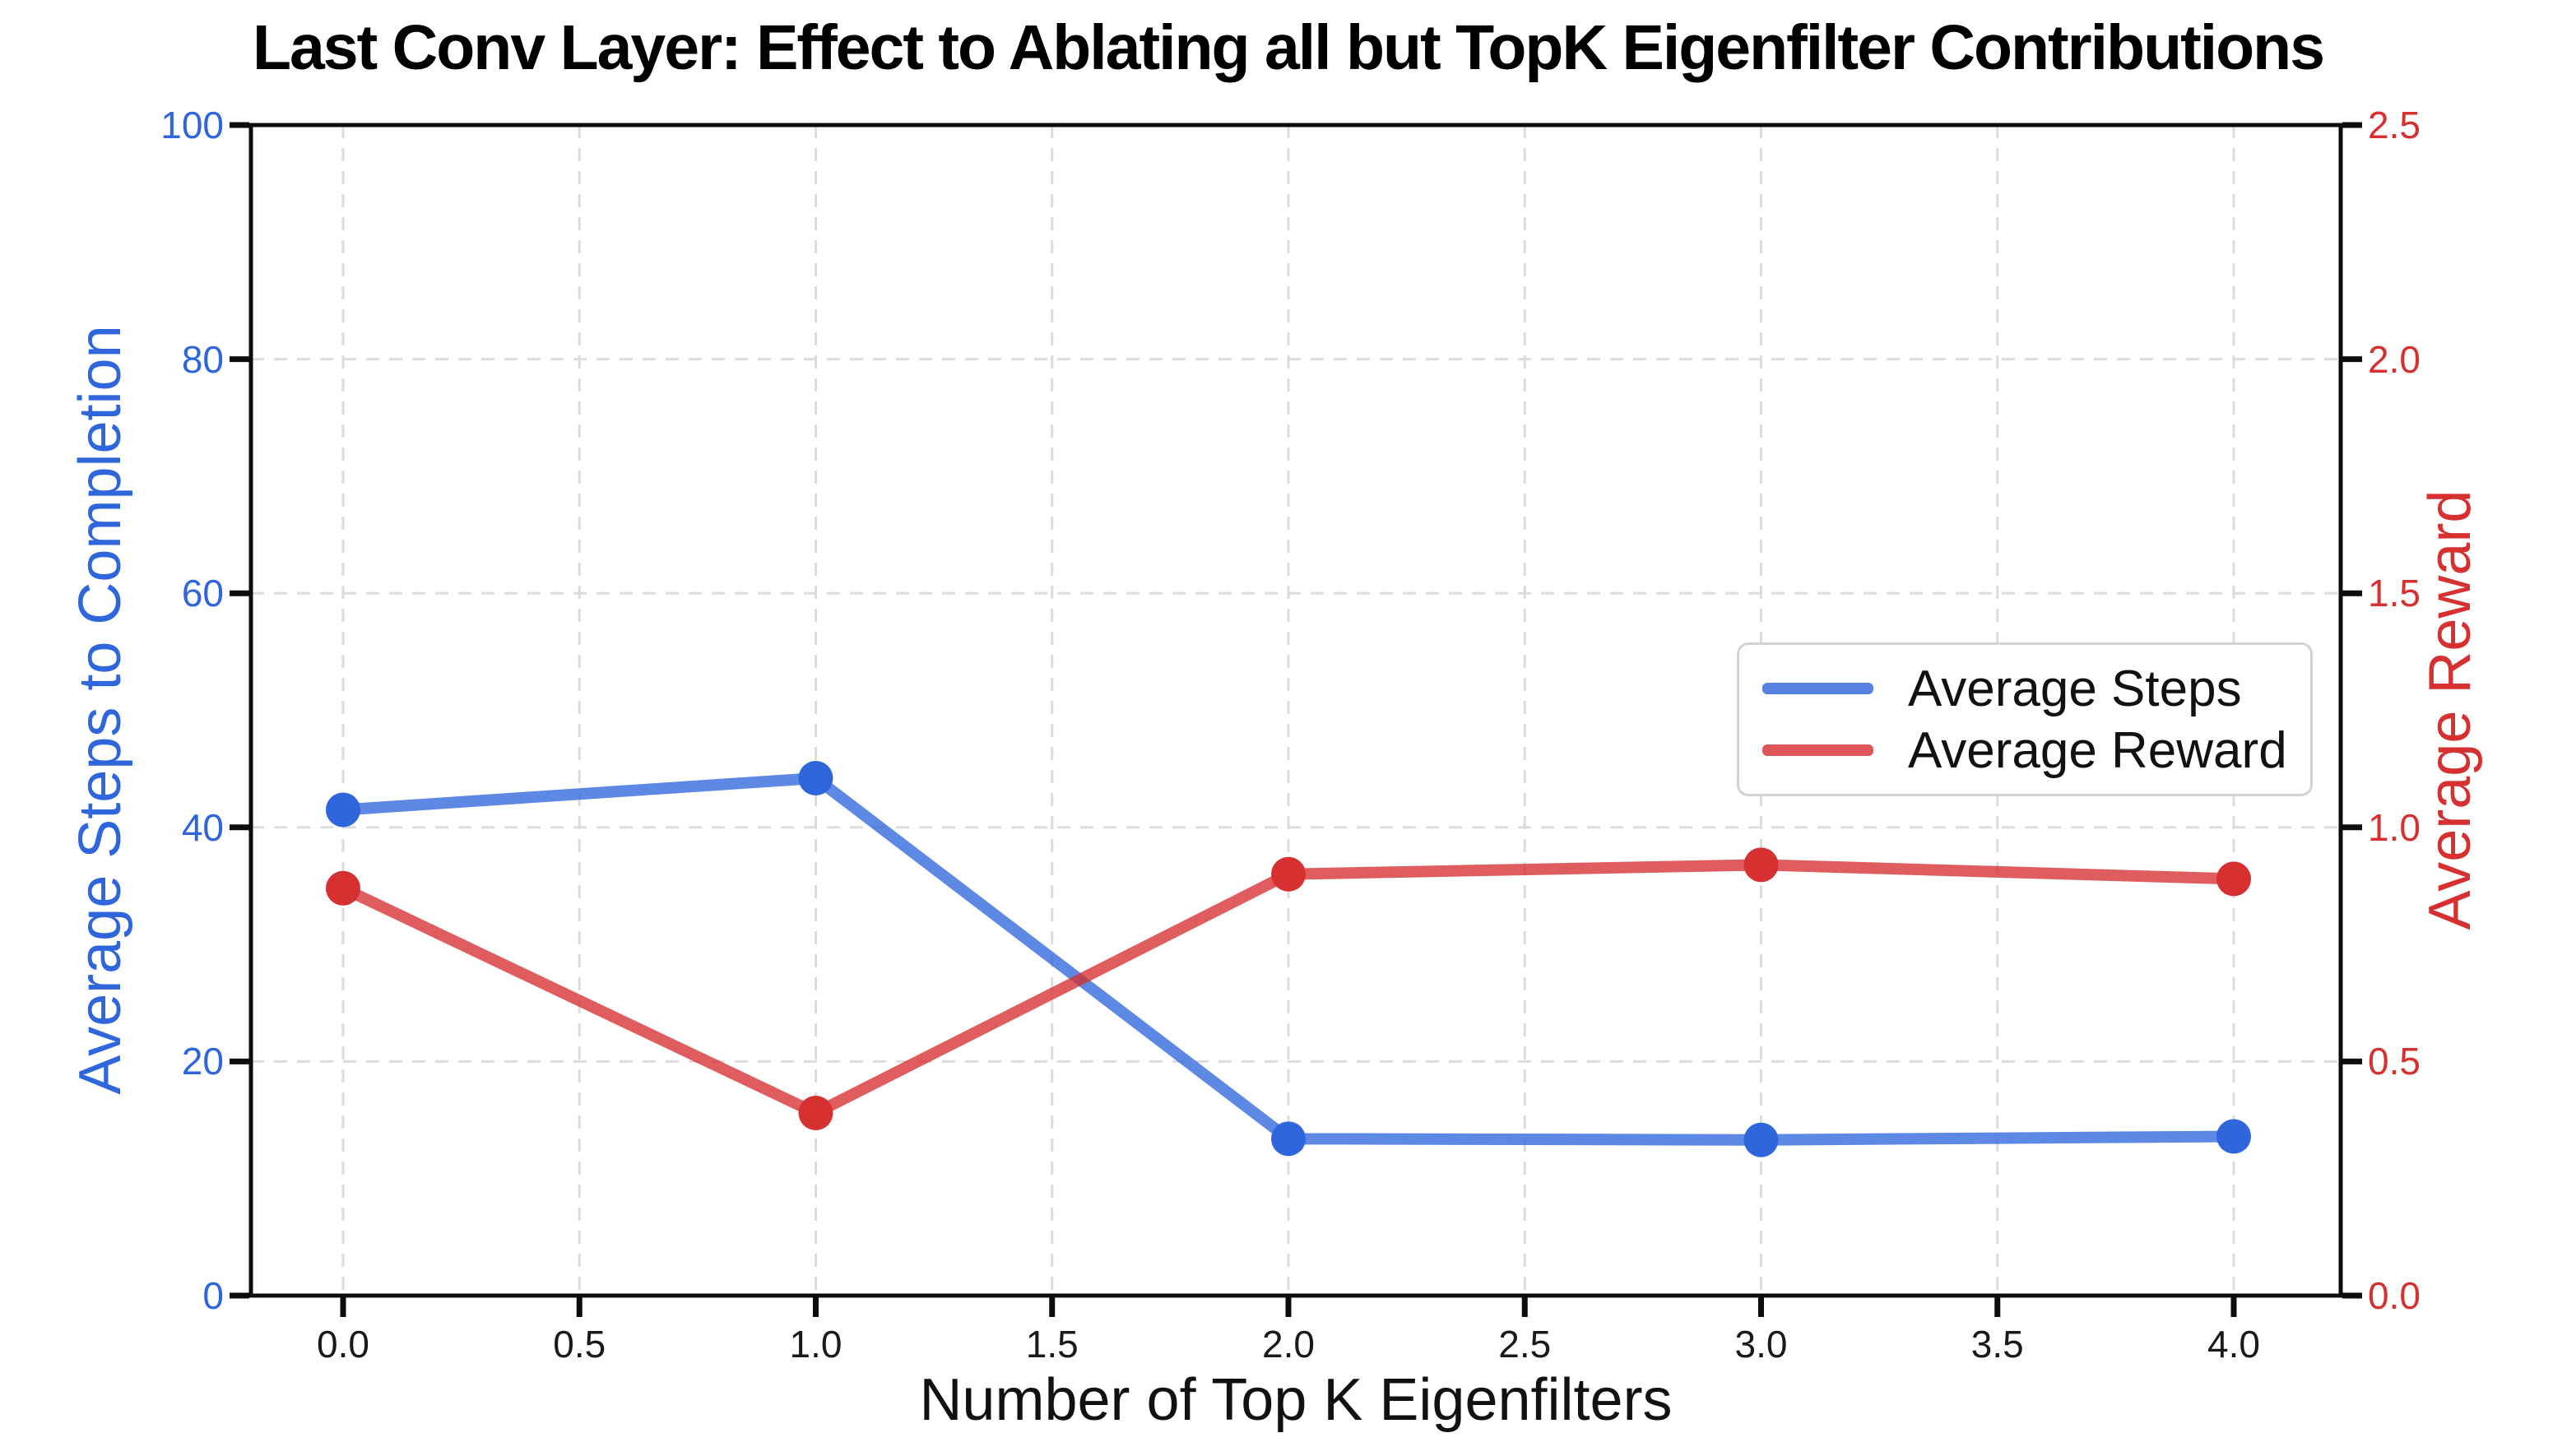  I want to click on right-tick-label: 2.0, so click(2394, 359).